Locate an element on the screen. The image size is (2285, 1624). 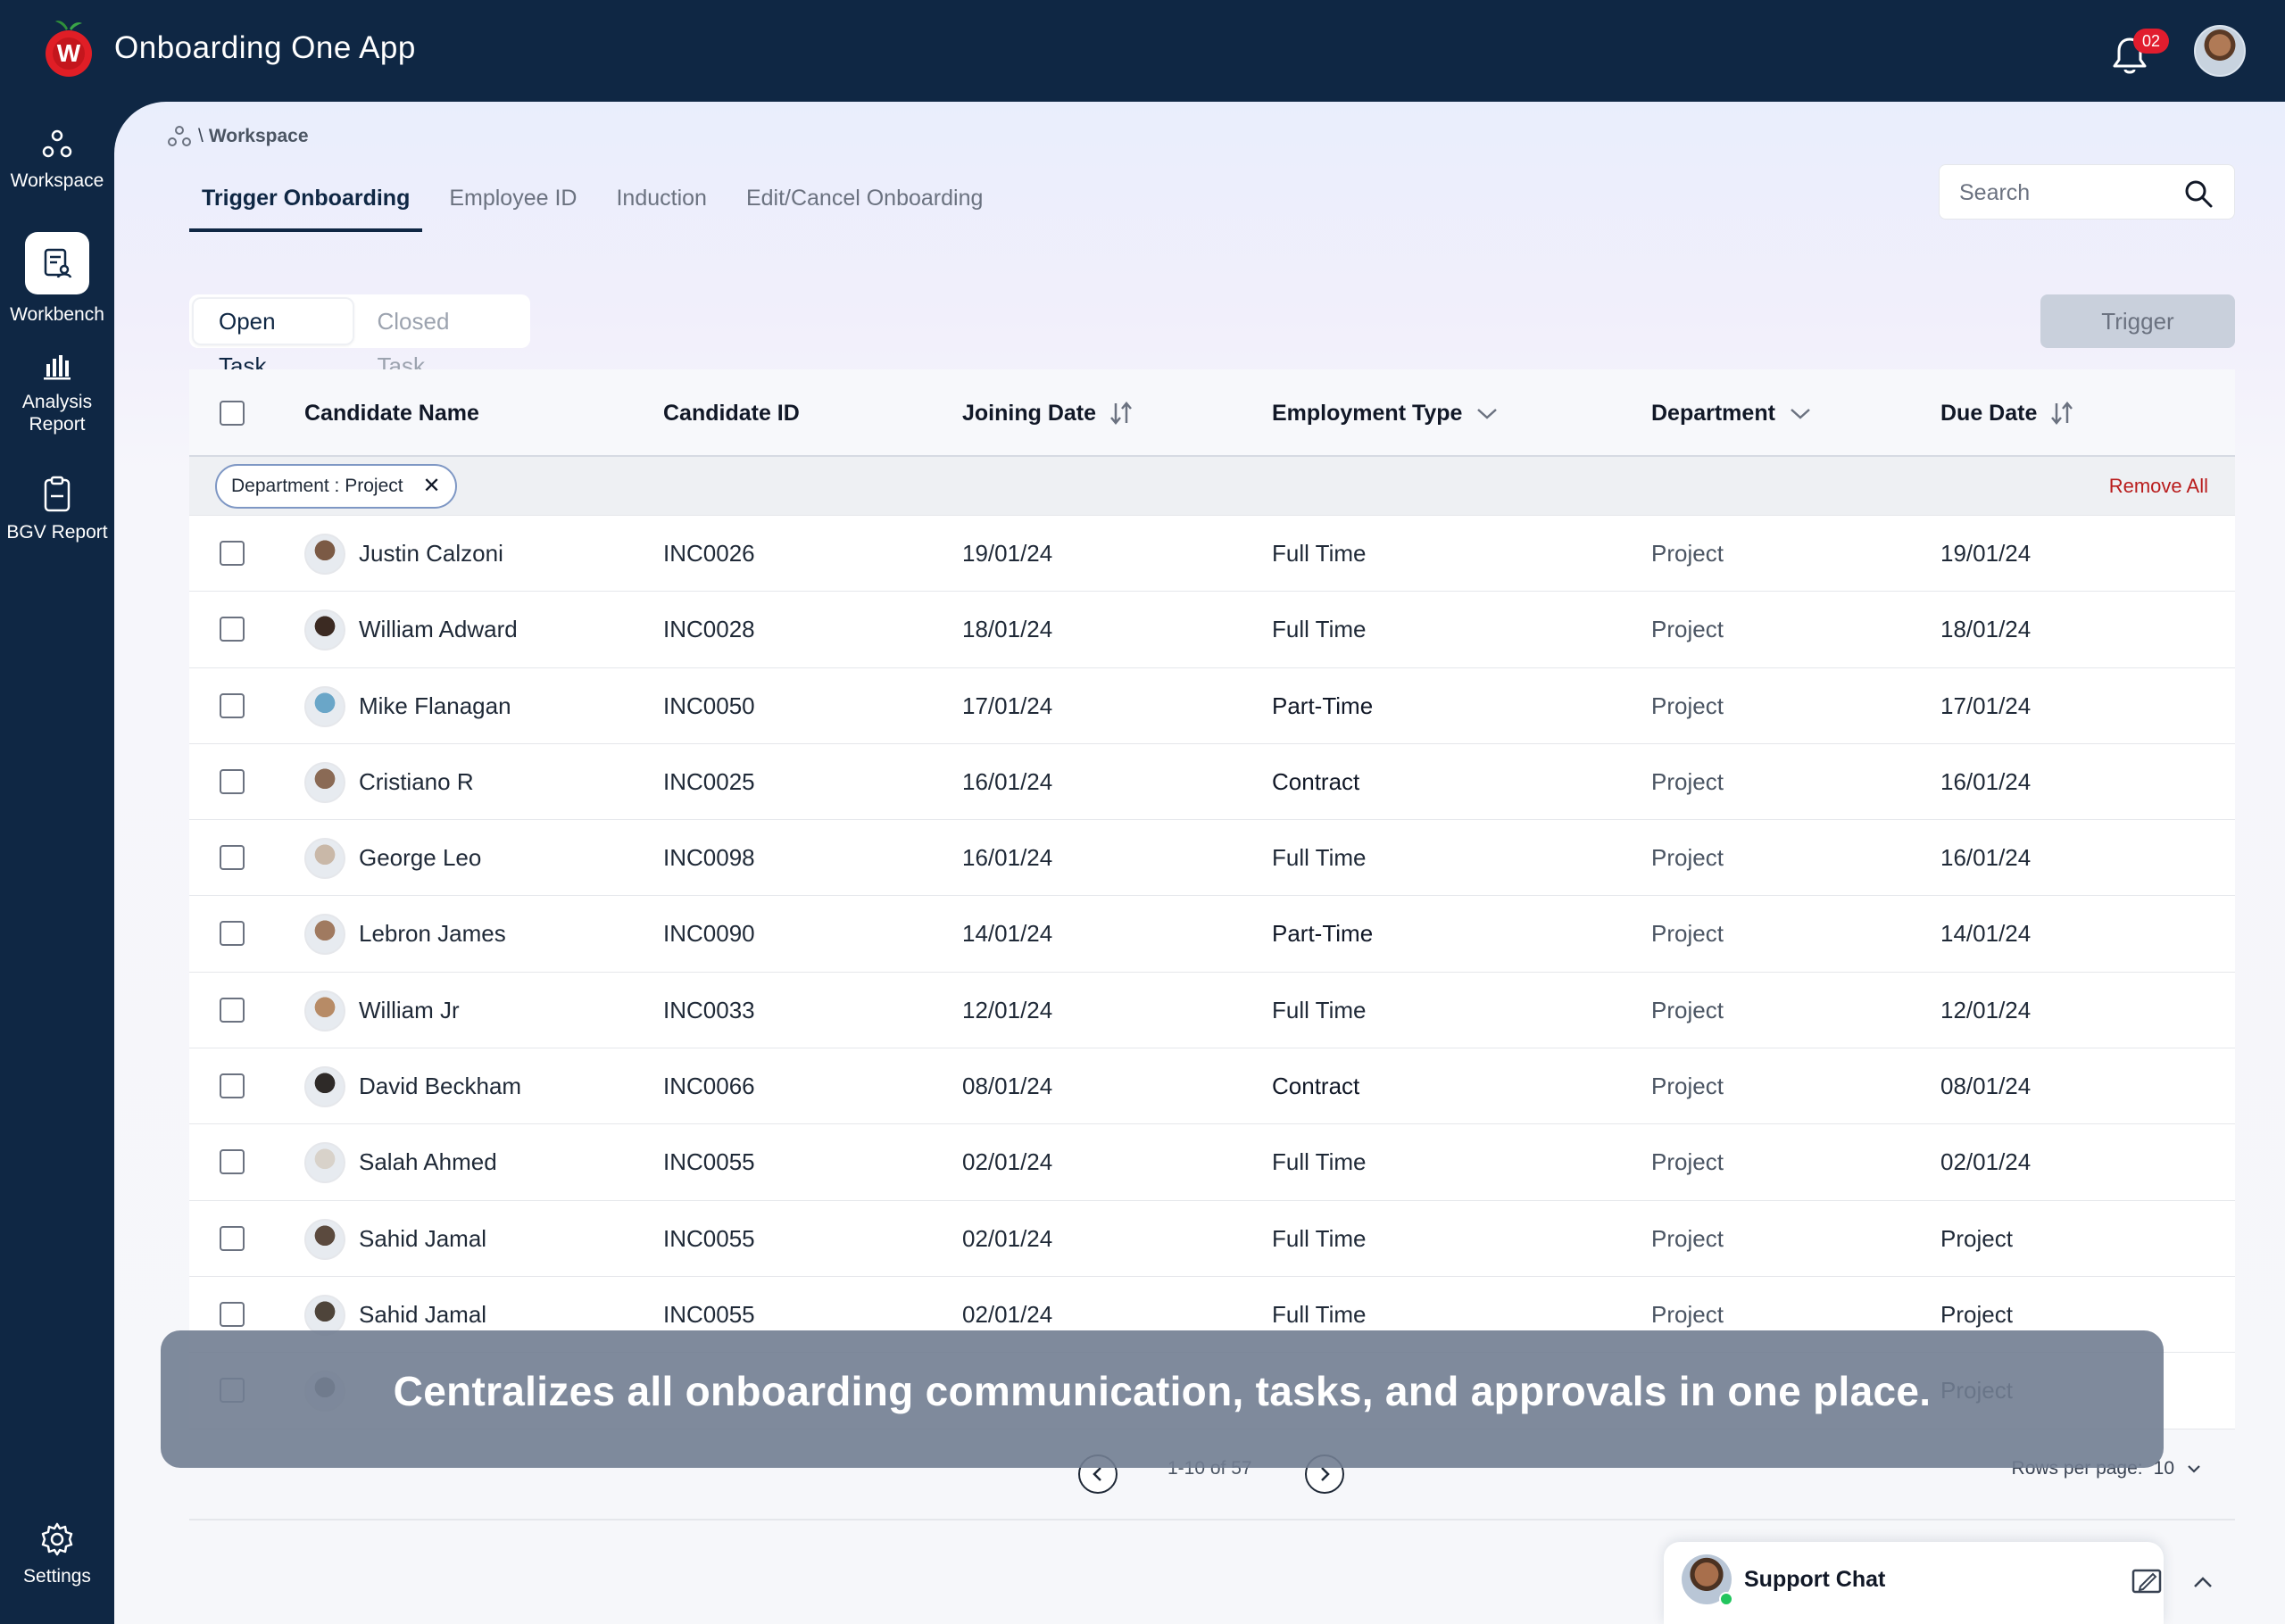
candidate-name-cell: George Leo is located at coordinates (420, 858).